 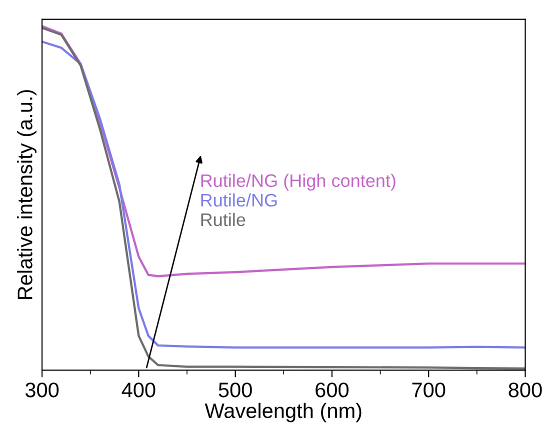 I want to click on text: Rutile/NG (High content), so click(x=298, y=182).